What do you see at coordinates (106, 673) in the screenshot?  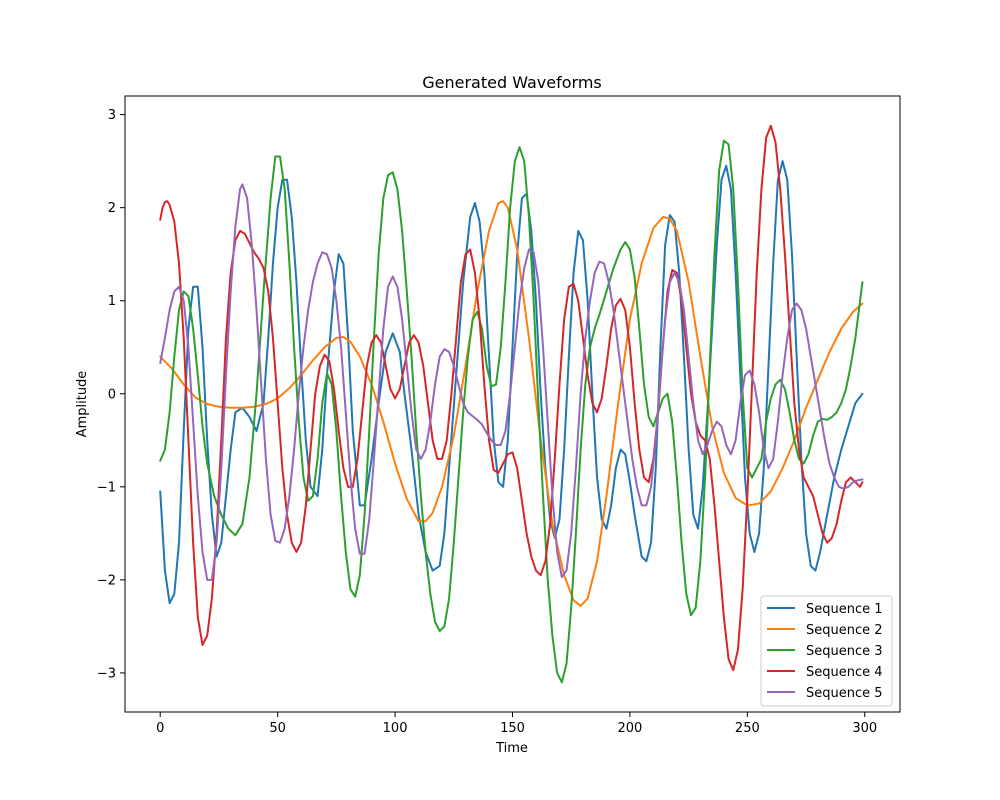 I see `y-tick-label: −3` at bounding box center [106, 673].